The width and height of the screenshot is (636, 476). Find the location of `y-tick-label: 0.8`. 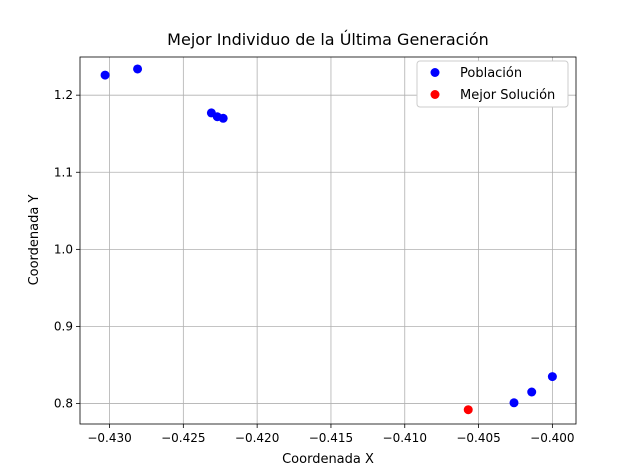

y-tick-label: 0.8 is located at coordinates (63, 404).